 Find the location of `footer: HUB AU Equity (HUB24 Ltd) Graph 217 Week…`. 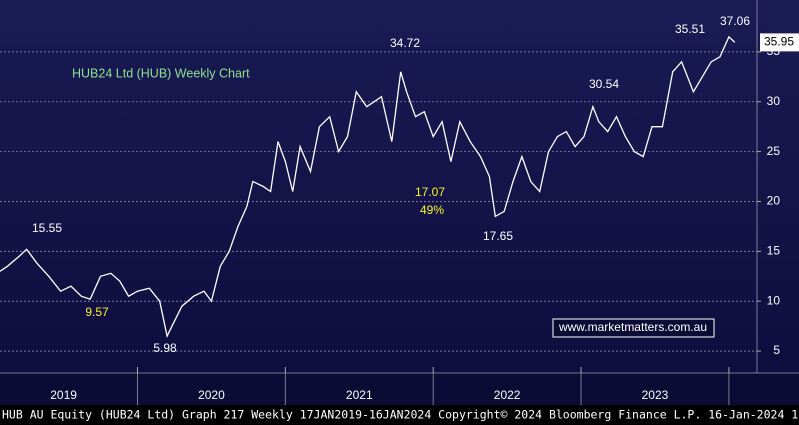

footer: HUB AU Equity (HUB24 Ltd) Graph 217 Week… is located at coordinates (400, 415).